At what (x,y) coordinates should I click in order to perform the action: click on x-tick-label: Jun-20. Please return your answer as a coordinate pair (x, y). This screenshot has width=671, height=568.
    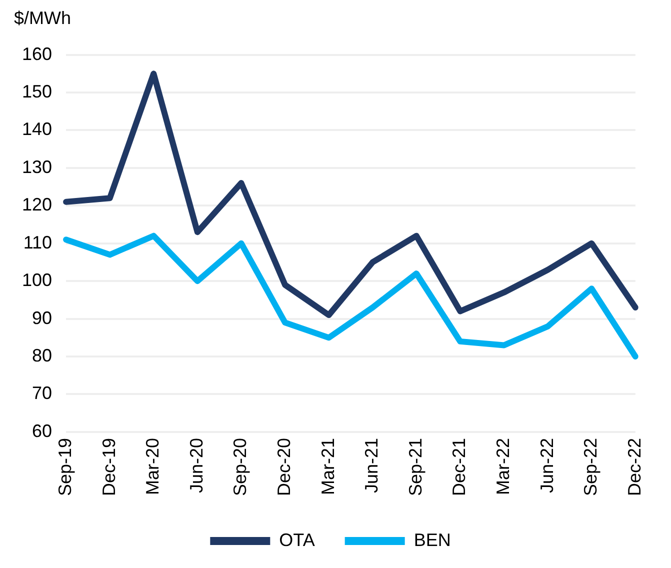
    Looking at the image, I should click on (196, 466).